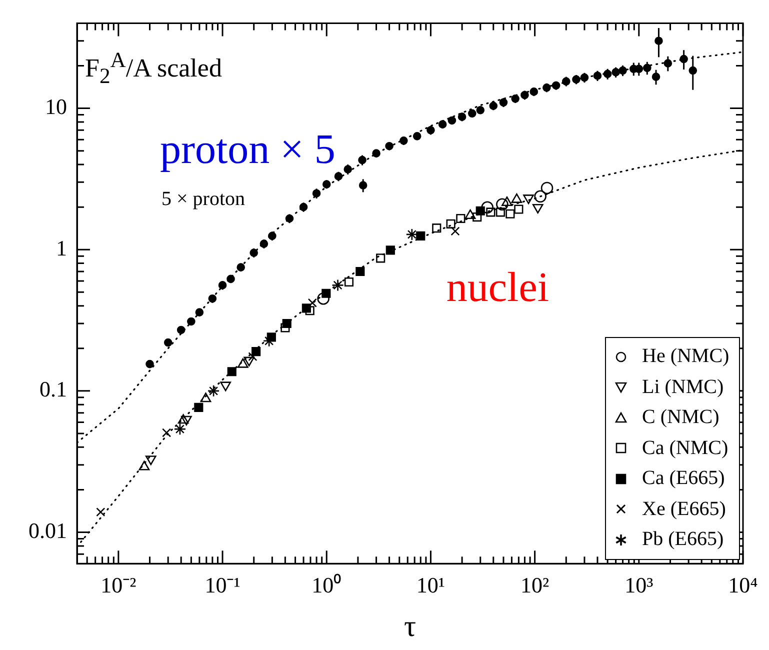  What do you see at coordinates (683, 387) in the screenshot?
I see `legend-label: Li (NMC)` at bounding box center [683, 387].